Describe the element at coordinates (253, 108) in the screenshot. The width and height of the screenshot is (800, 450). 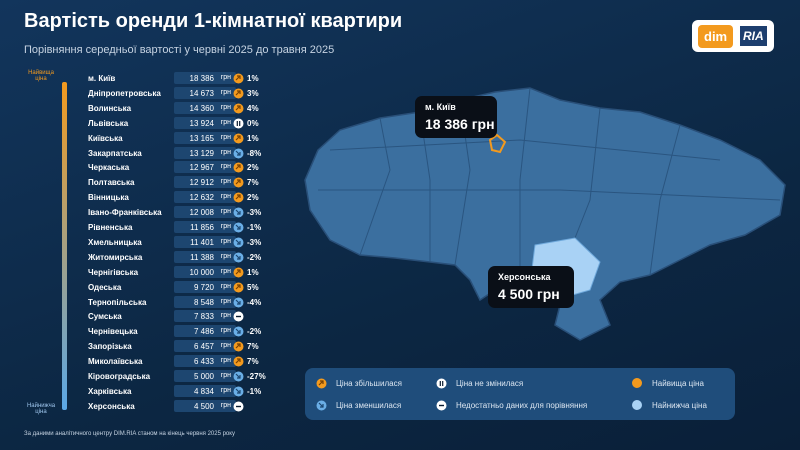
I see `change: 4%` at that location.